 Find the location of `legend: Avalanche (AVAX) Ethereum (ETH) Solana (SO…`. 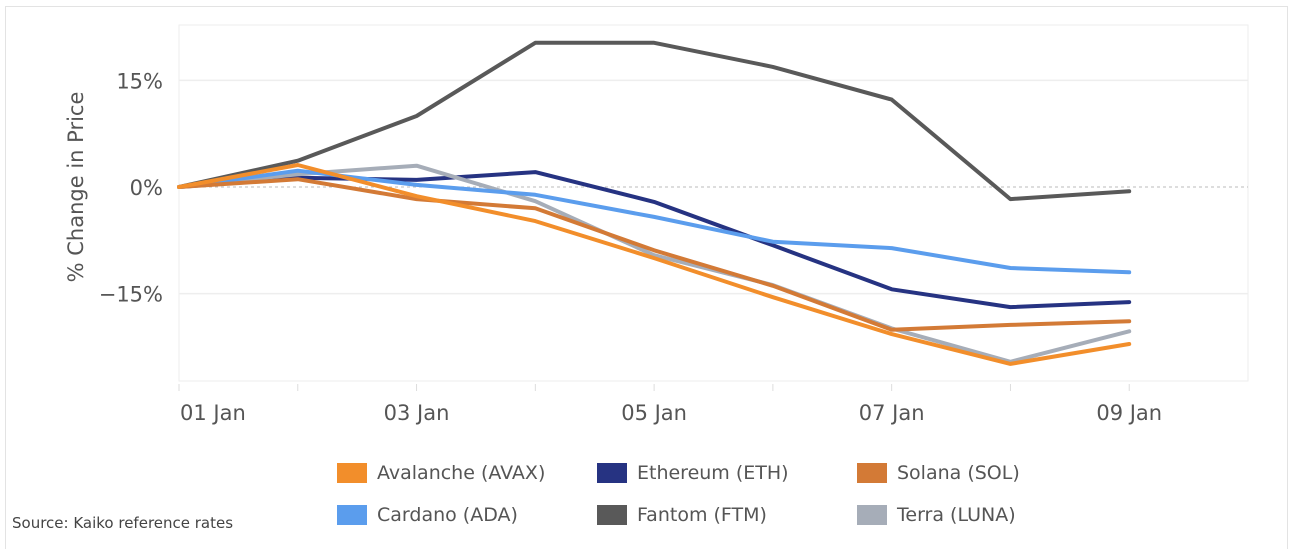

legend: Avalanche (AVAX) Ethereum (ETH) Solana (SO… is located at coordinates (727, 494).